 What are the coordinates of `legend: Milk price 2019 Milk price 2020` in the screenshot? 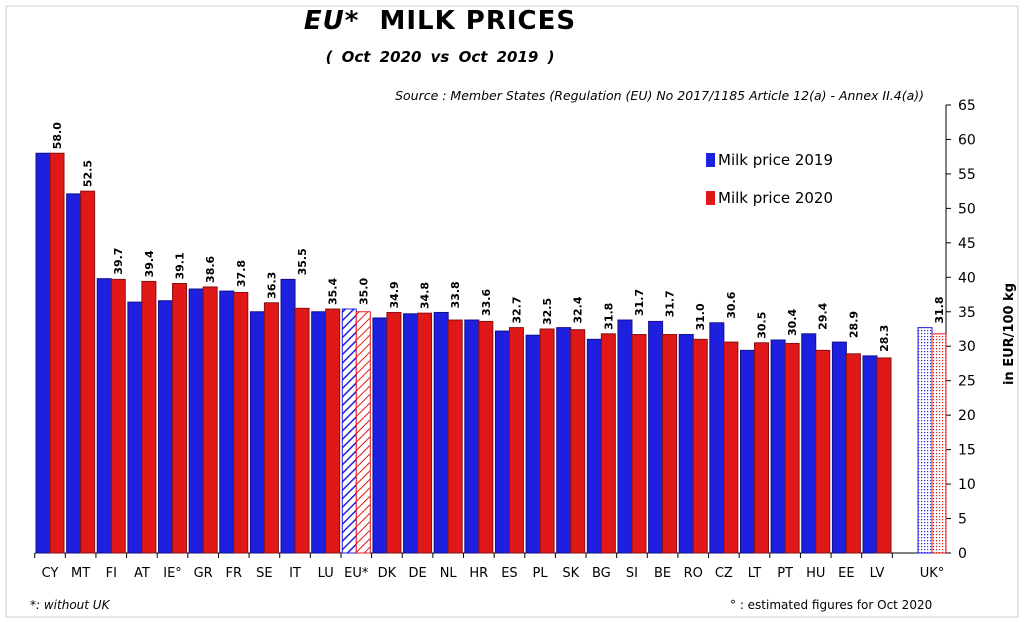 It's located at (769, 188).